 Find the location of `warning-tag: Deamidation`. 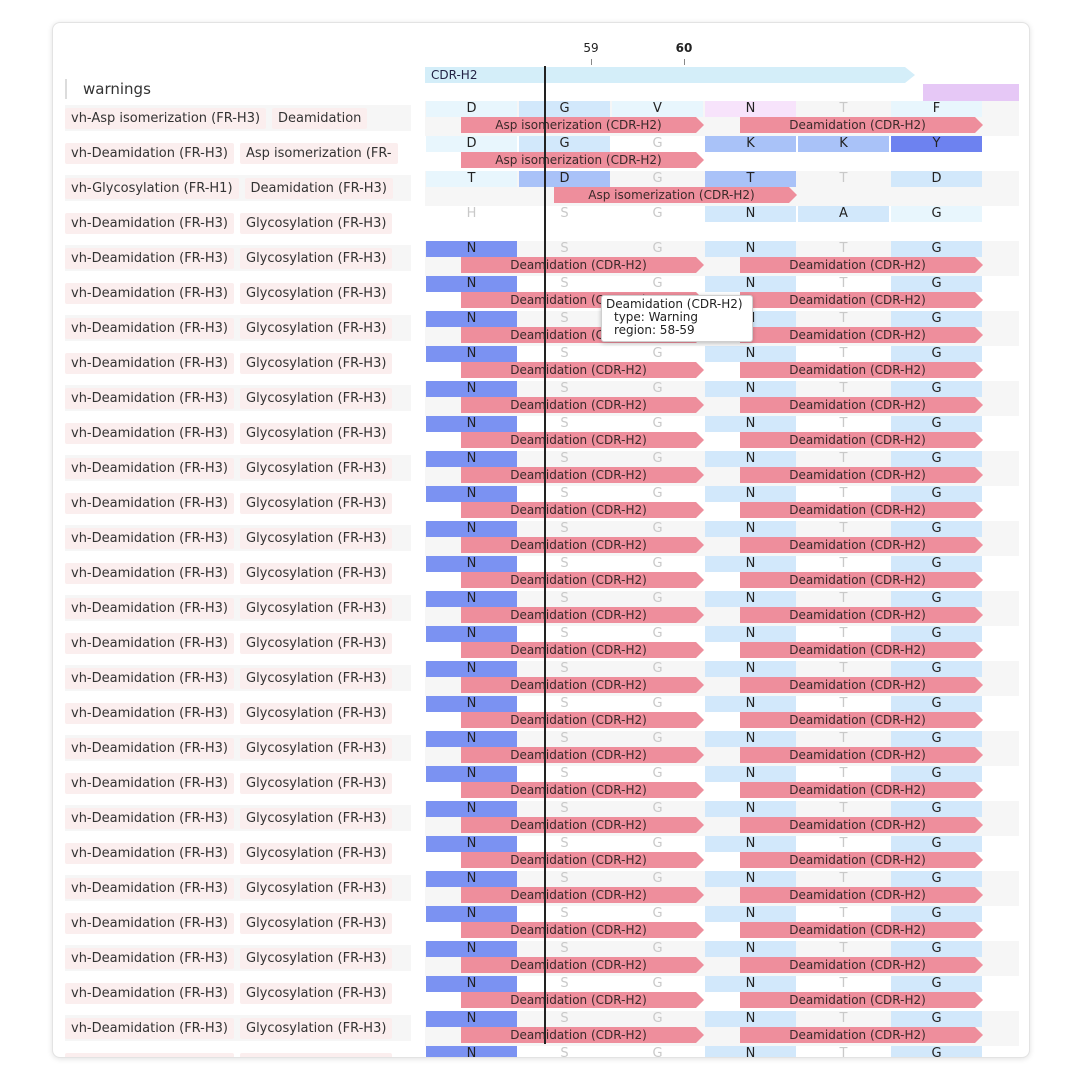

warning-tag: Deamidation is located at coordinates (320, 118).